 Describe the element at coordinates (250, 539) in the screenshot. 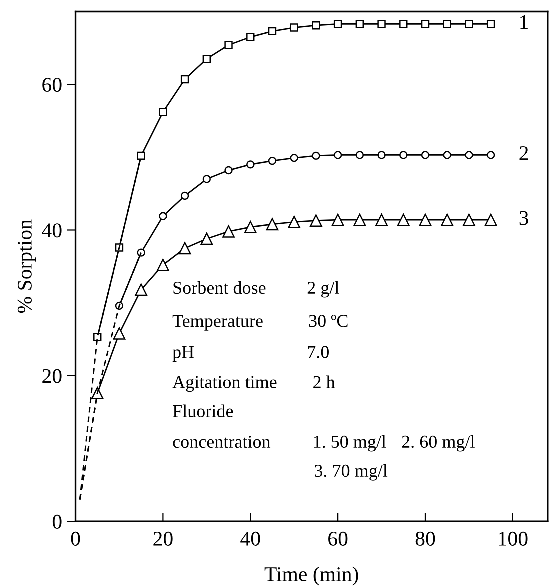

I see `x-tick-label: 40` at that location.